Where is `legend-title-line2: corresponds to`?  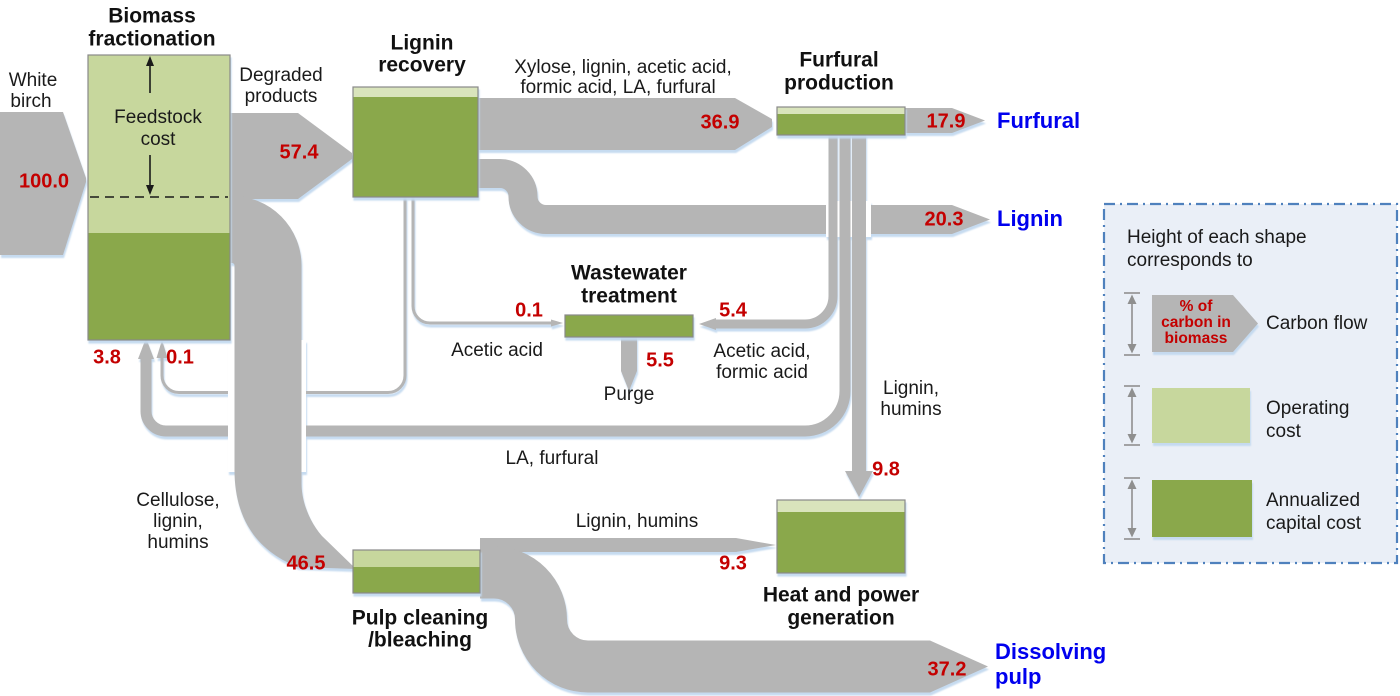 legend-title-line2: corresponds to is located at coordinates (1190, 260).